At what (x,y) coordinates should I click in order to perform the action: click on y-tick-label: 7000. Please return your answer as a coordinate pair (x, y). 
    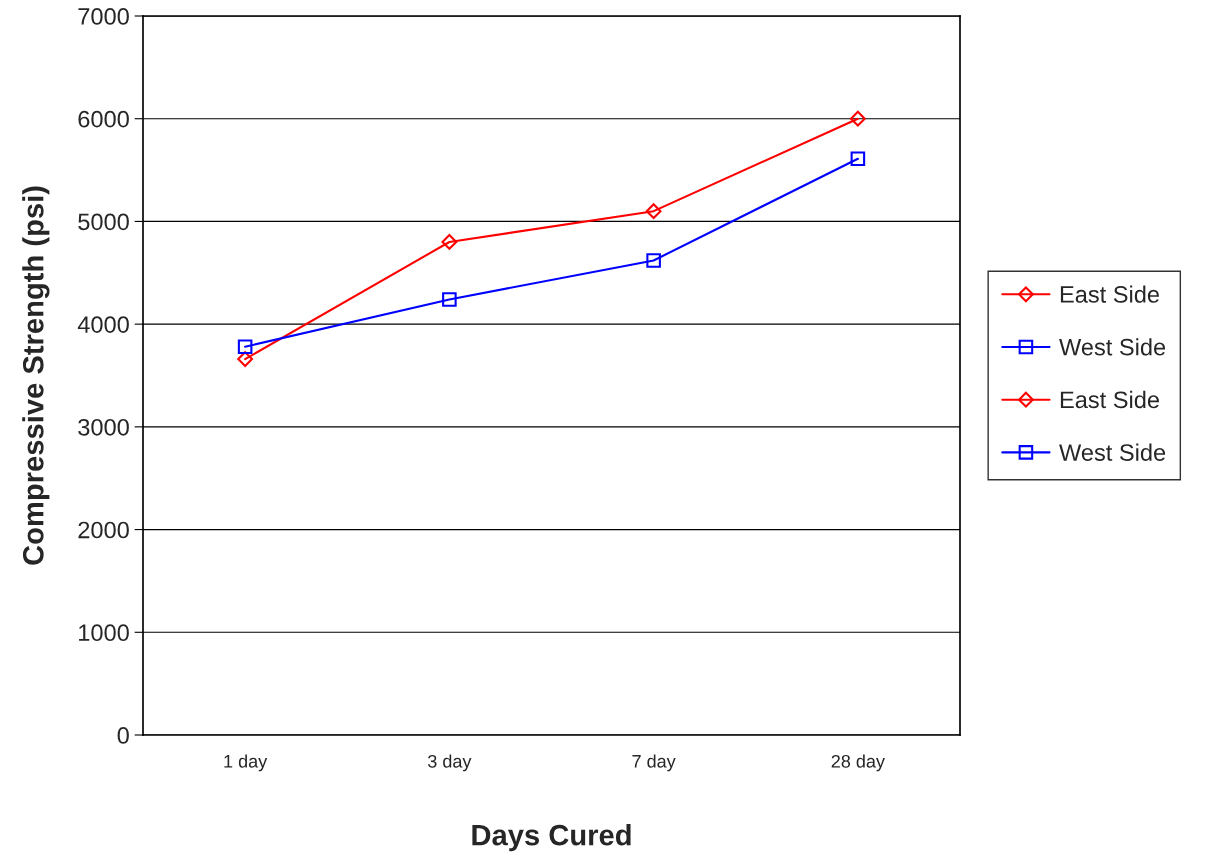
    Looking at the image, I should click on (103, 16).